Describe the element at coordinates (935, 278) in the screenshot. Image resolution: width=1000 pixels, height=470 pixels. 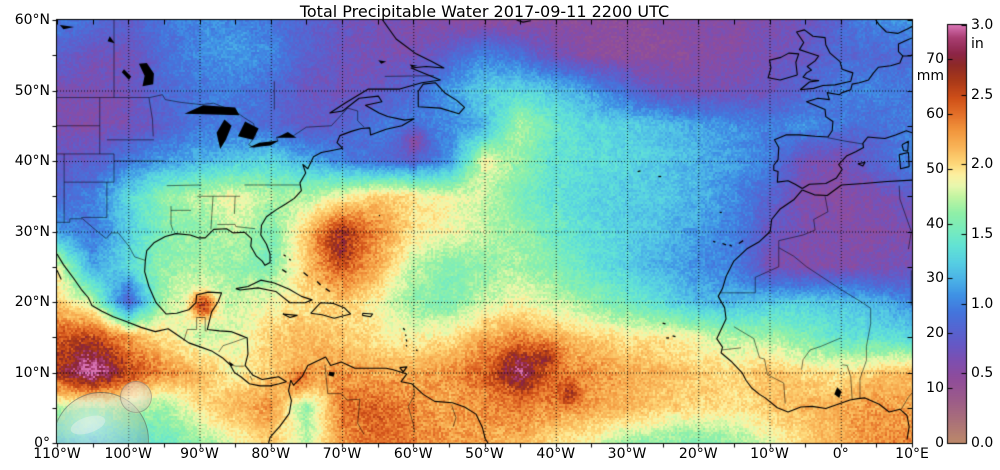
I see `colorbar-mm-tick-30: 30` at that location.